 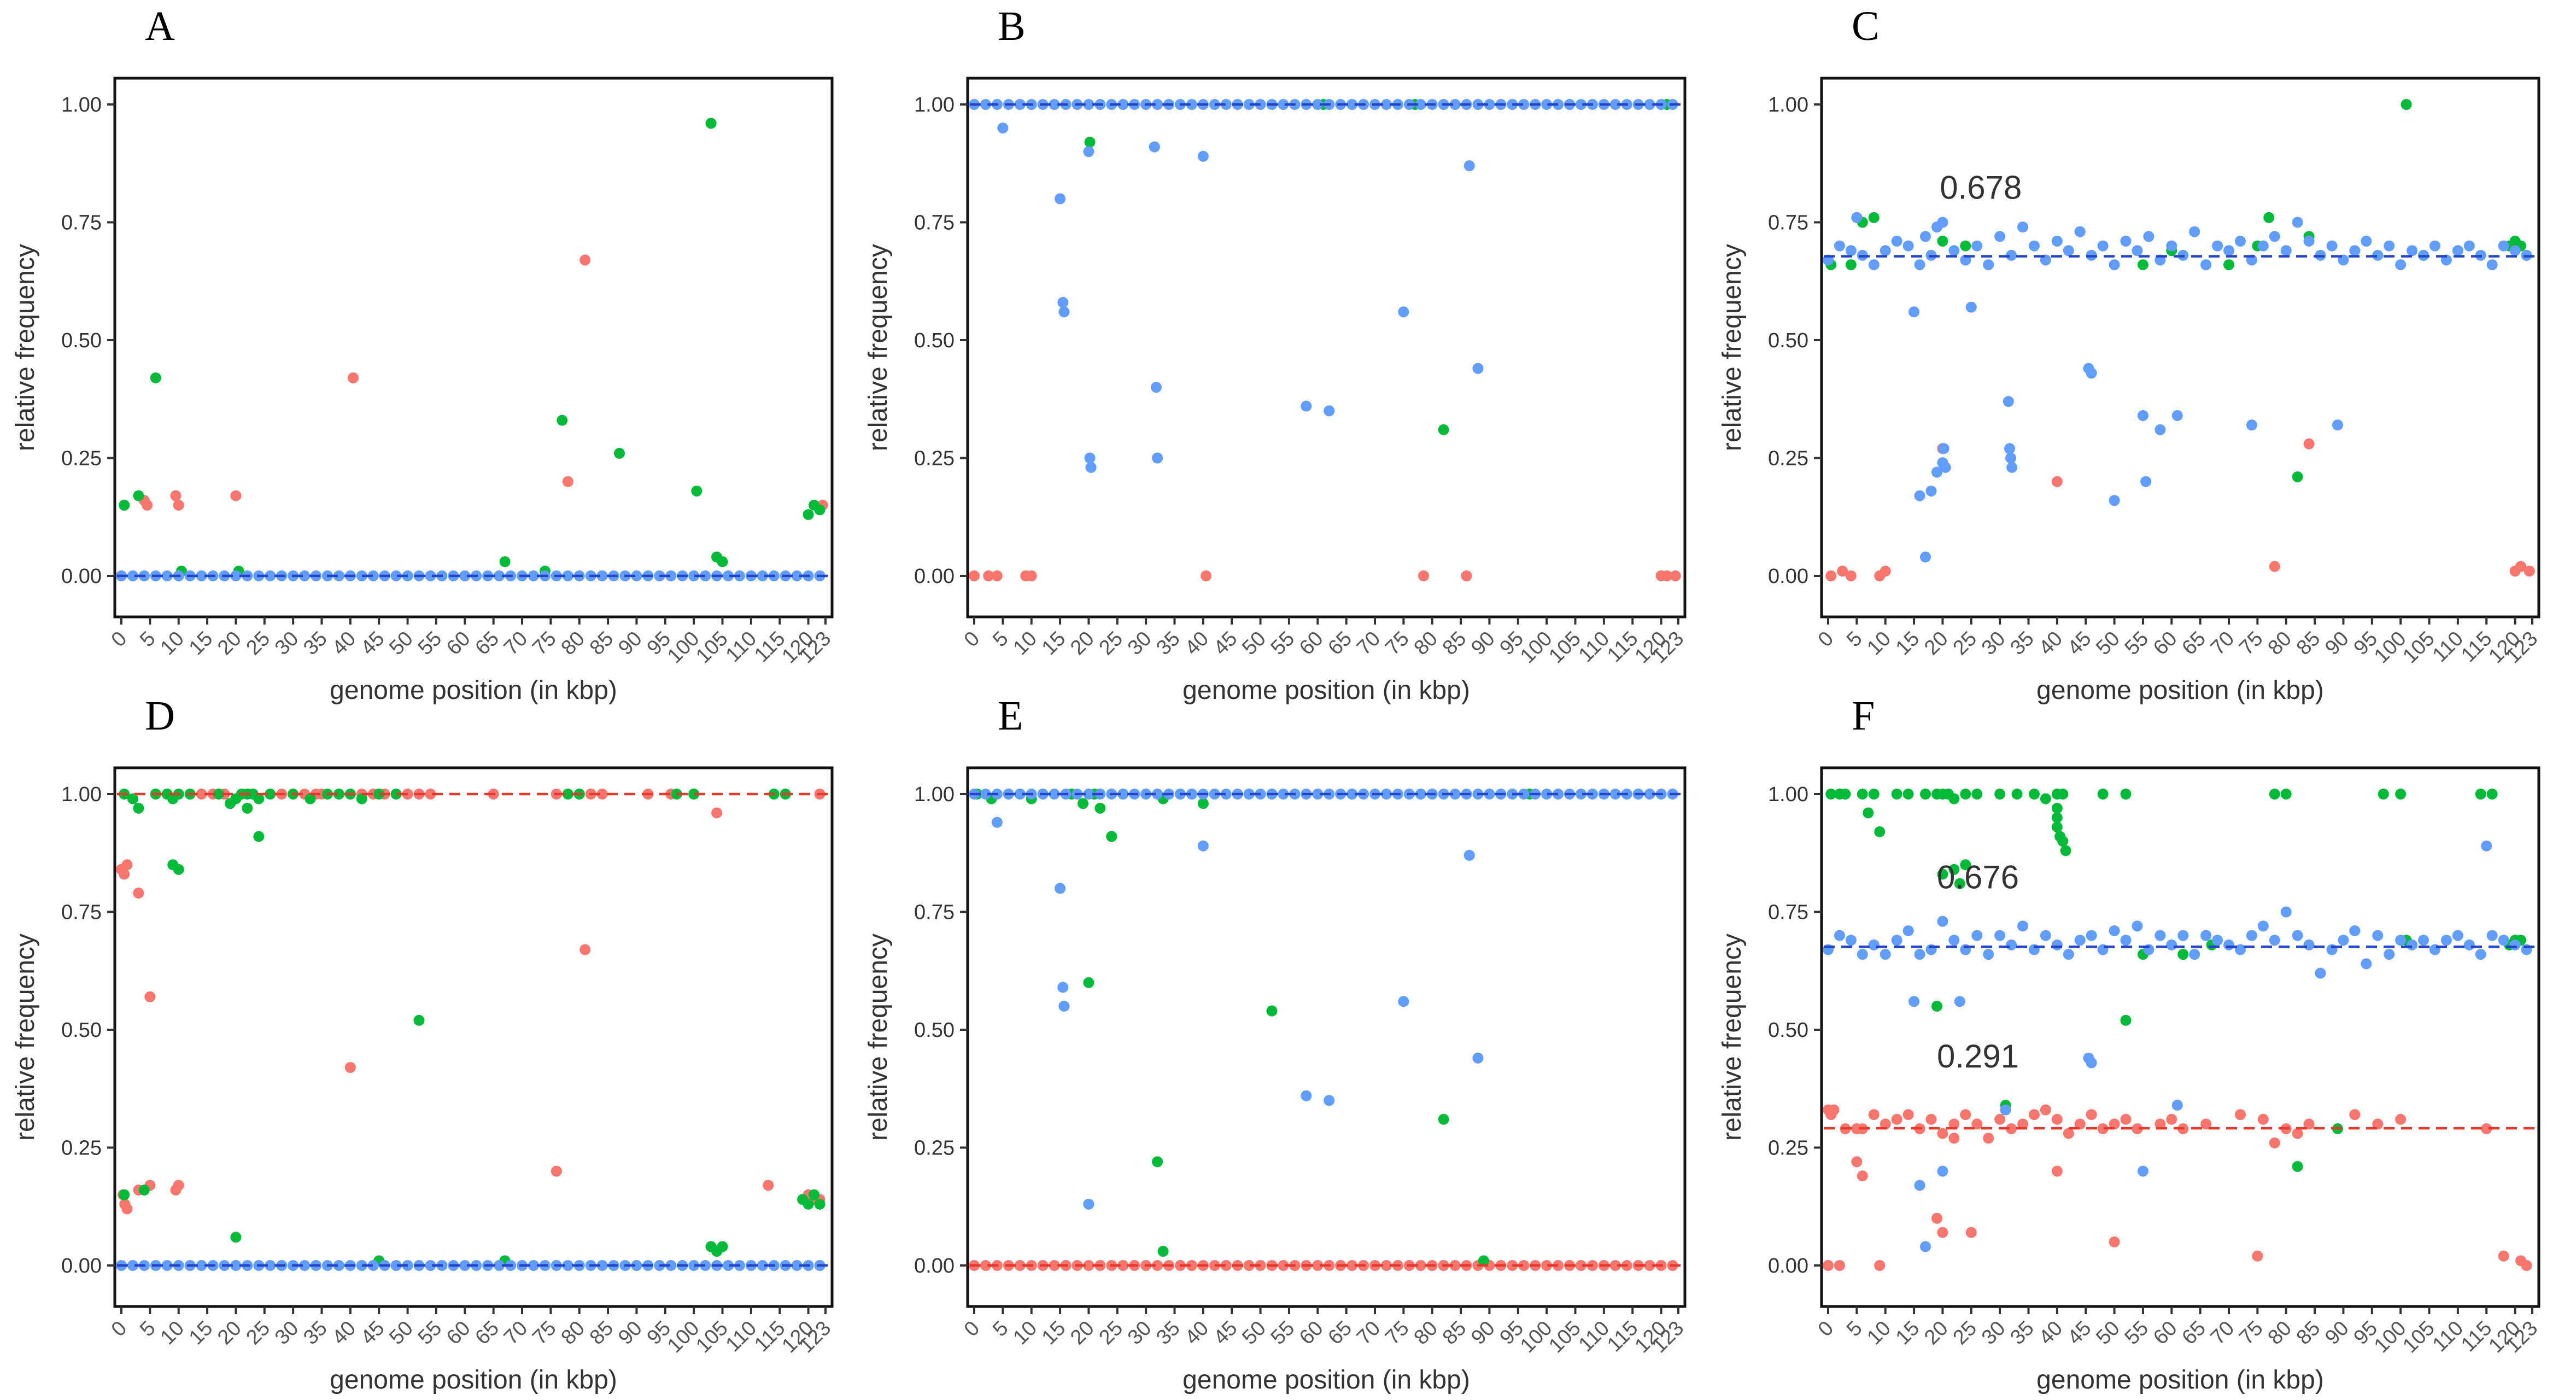 I want to click on plot-frame, so click(x=1327, y=348).